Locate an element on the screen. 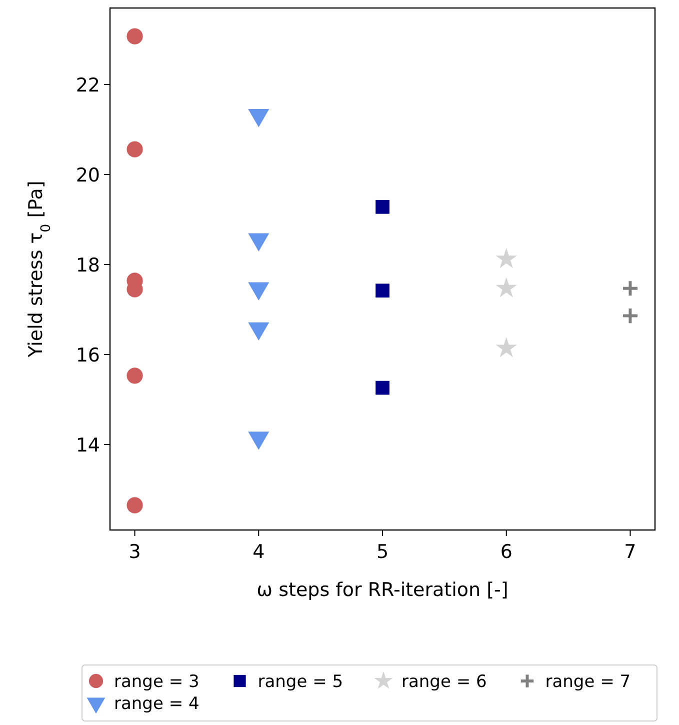 This screenshot has height=725, width=679. legend-label: range = 4 is located at coordinates (157, 704).